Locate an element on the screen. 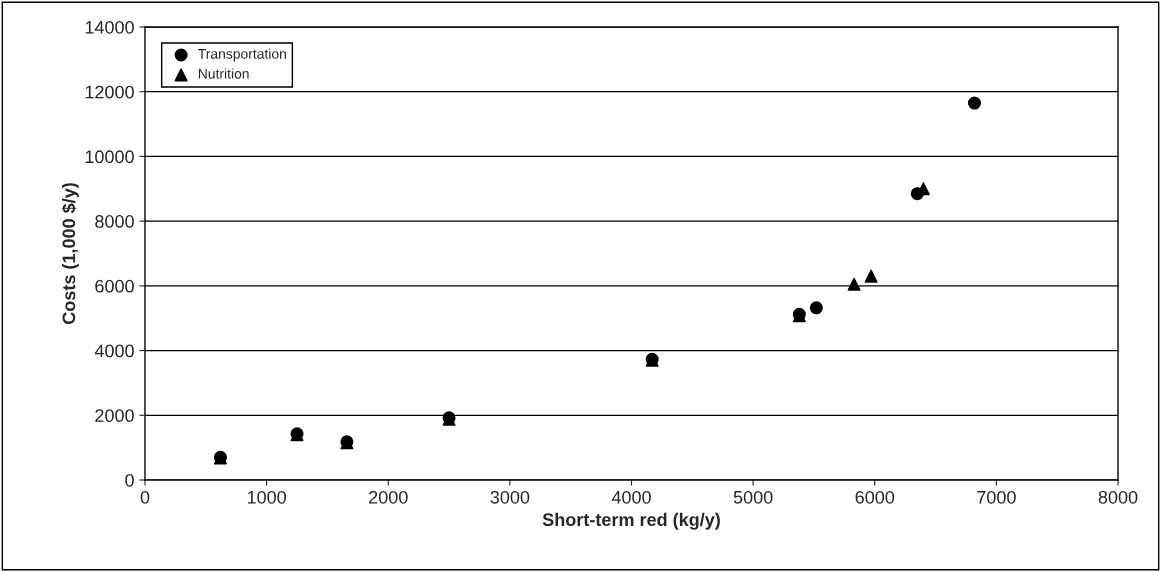 This screenshot has height=572, width=1161. x-tick-label: 8000 is located at coordinates (1118, 497).